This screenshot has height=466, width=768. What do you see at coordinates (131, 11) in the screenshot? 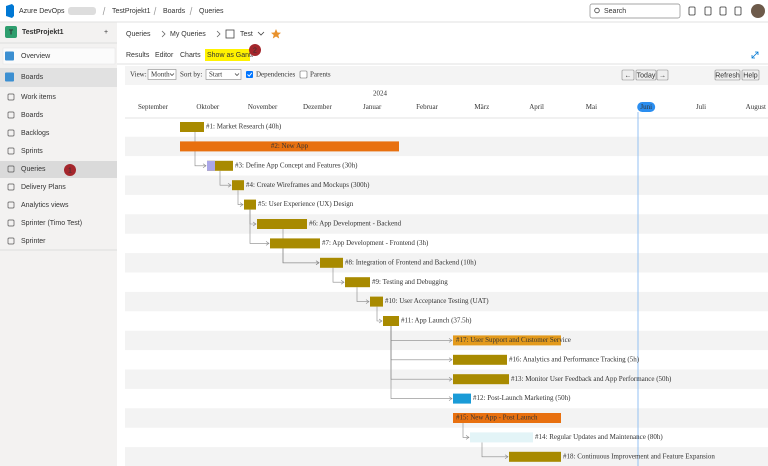
I see `breadcrumb-item: TestProjekt1` at bounding box center [131, 11].